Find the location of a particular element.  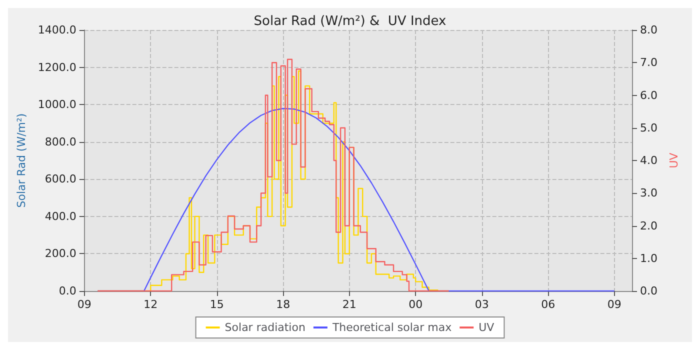

y2-tick-label: 2.0 is located at coordinates (649, 225).